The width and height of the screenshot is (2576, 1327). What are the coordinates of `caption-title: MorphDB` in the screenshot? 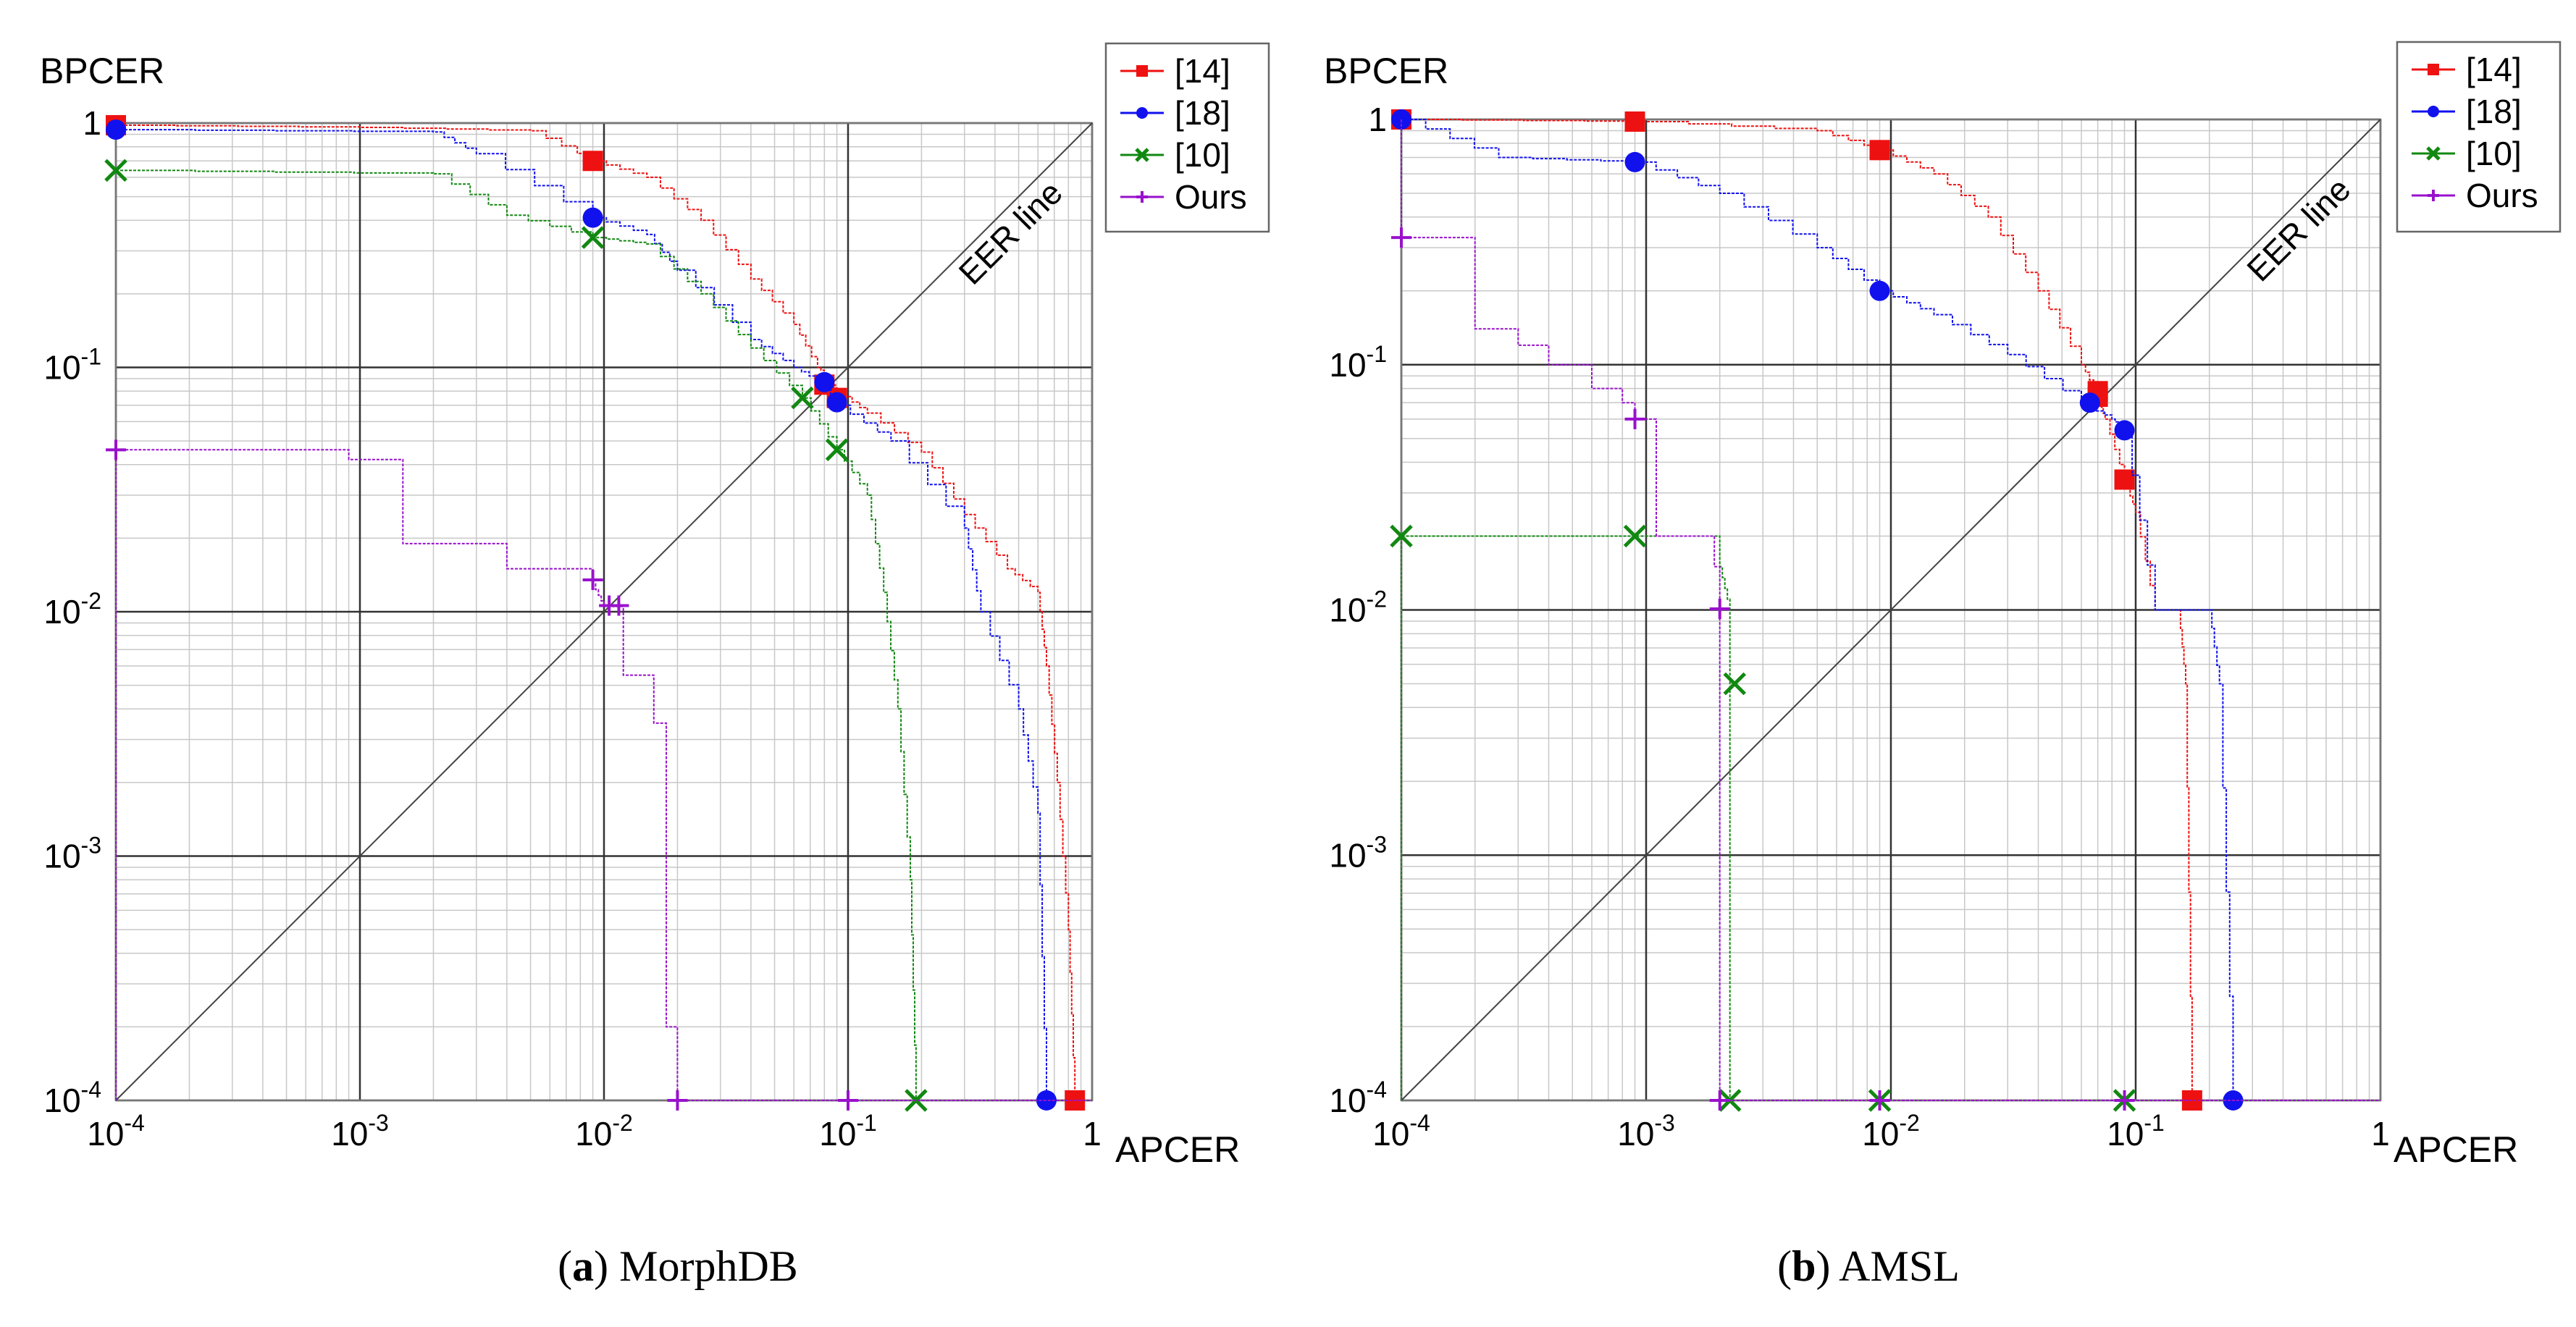 It's located at (708, 1266).